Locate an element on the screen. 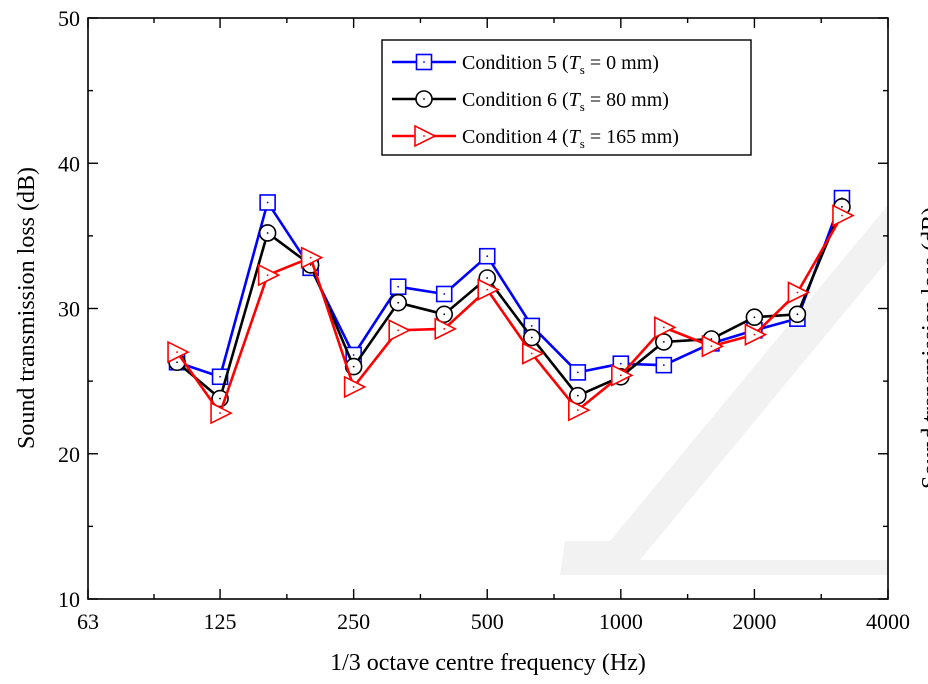 This screenshot has width=928, height=684. legend-marker is located at coordinates (425, 136).